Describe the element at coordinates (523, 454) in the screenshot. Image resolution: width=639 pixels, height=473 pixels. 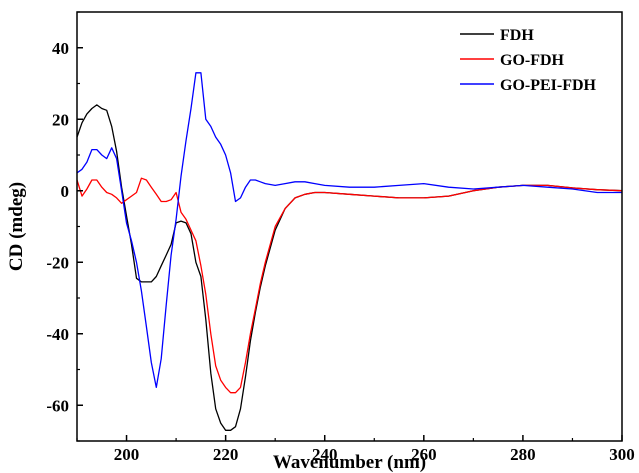
I see `x-tick-label: 280` at that location.